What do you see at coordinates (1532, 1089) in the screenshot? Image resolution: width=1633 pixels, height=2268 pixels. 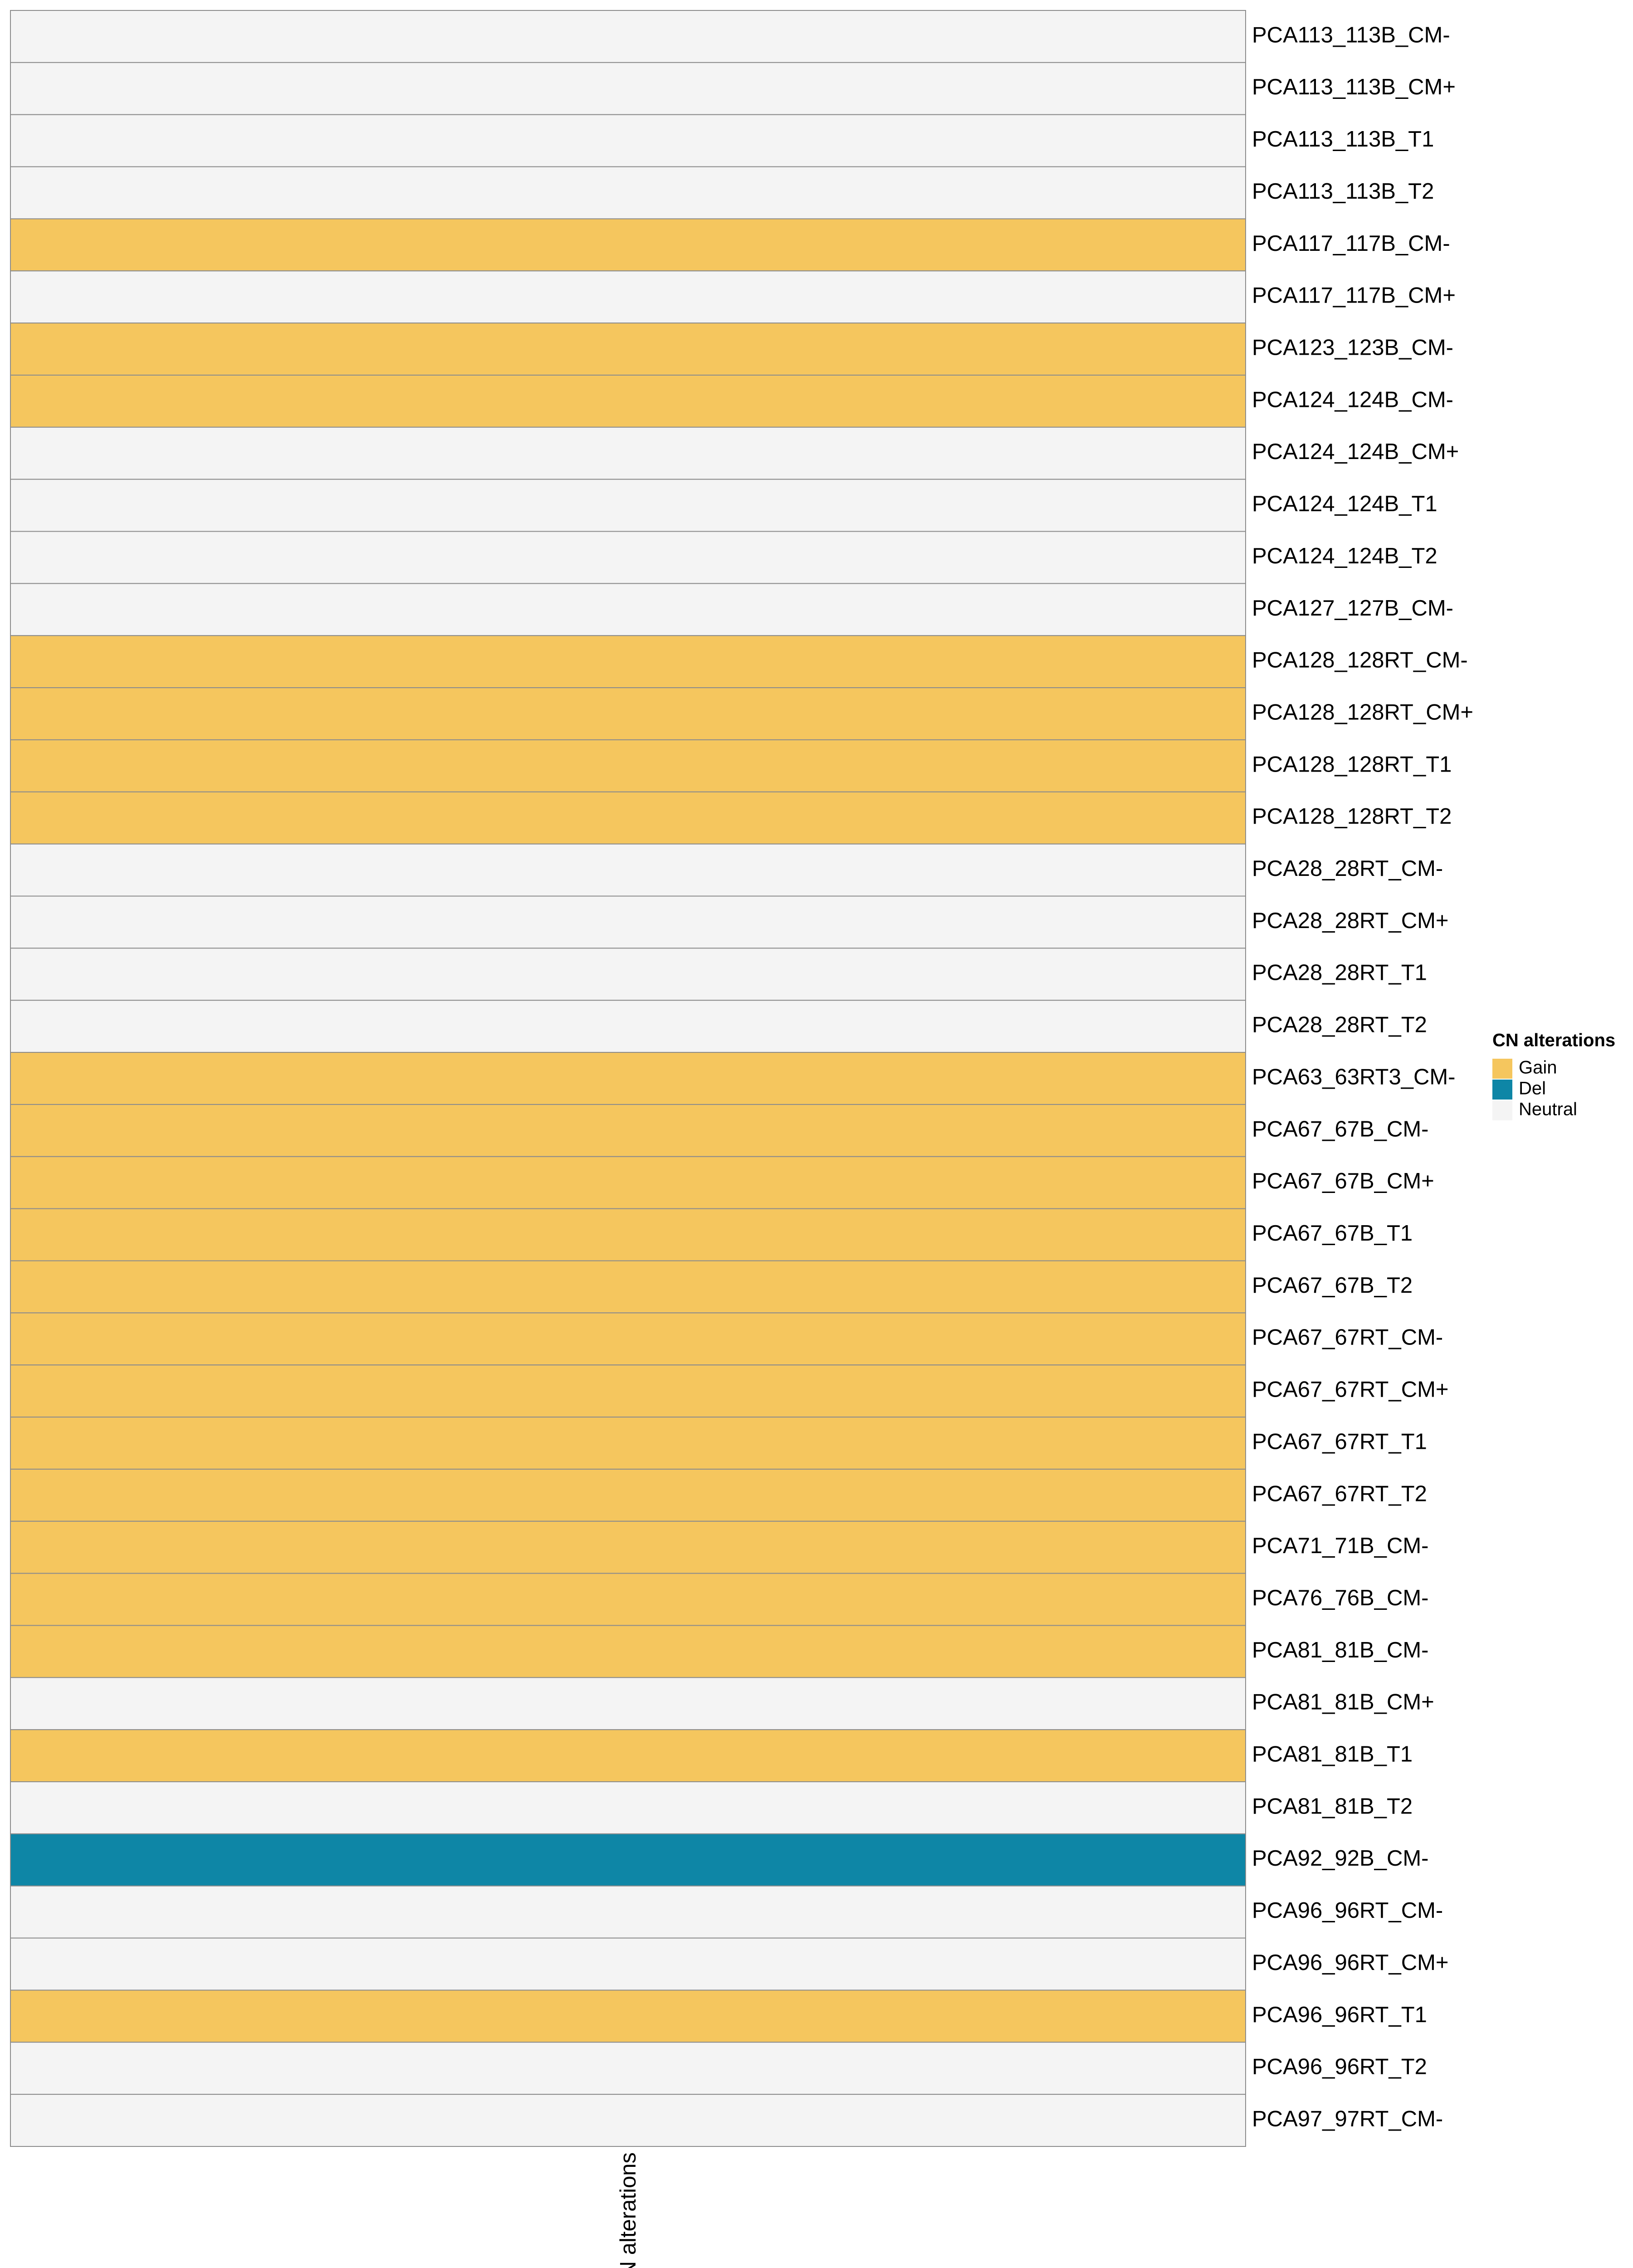 I see `legend-label: Del` at bounding box center [1532, 1089].